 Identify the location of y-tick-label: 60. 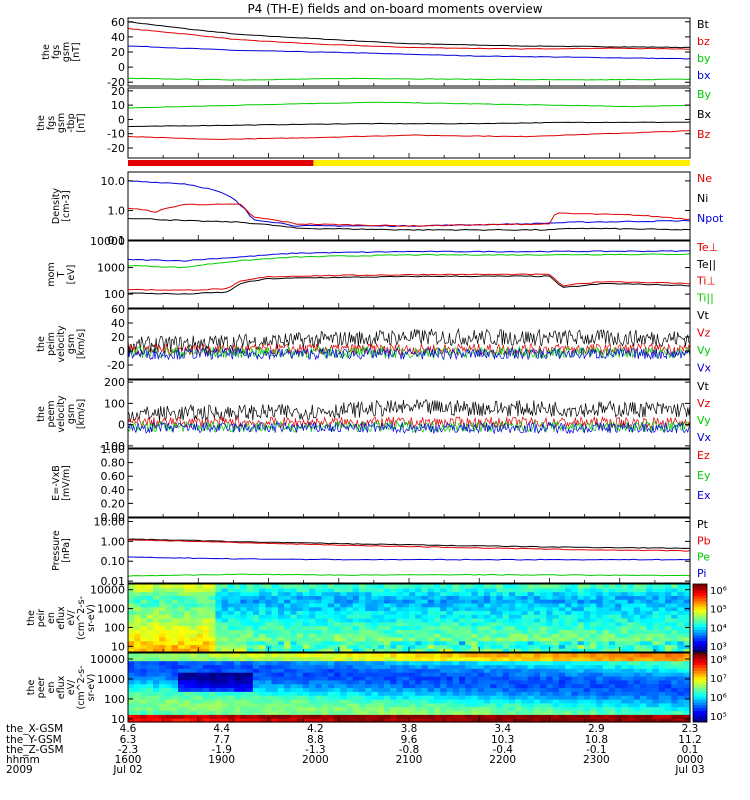
(118, 309).